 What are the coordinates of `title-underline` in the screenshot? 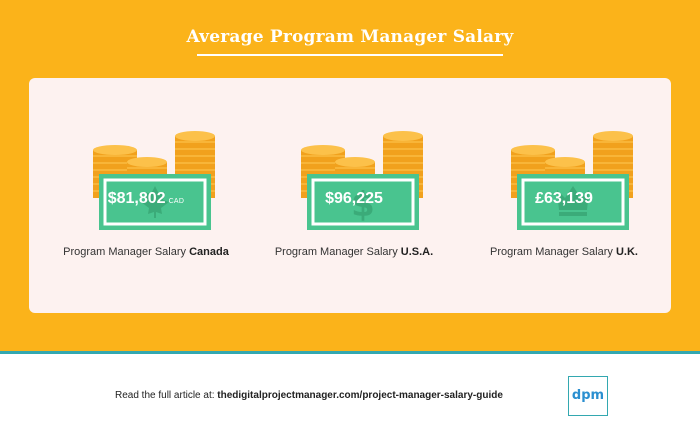 It's located at (350, 55).